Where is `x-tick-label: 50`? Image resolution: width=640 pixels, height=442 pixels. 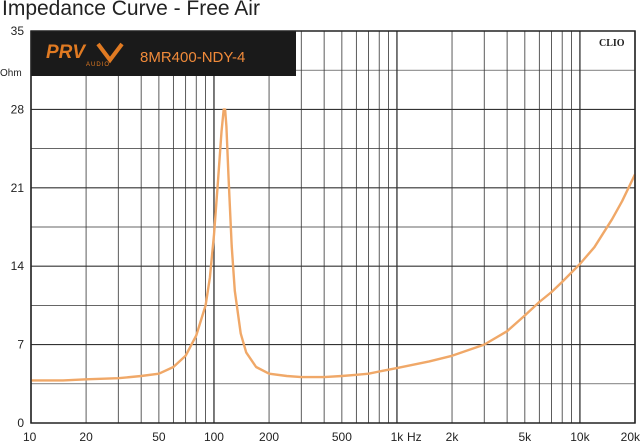 x-tick-label: 50 is located at coordinates (159, 436).